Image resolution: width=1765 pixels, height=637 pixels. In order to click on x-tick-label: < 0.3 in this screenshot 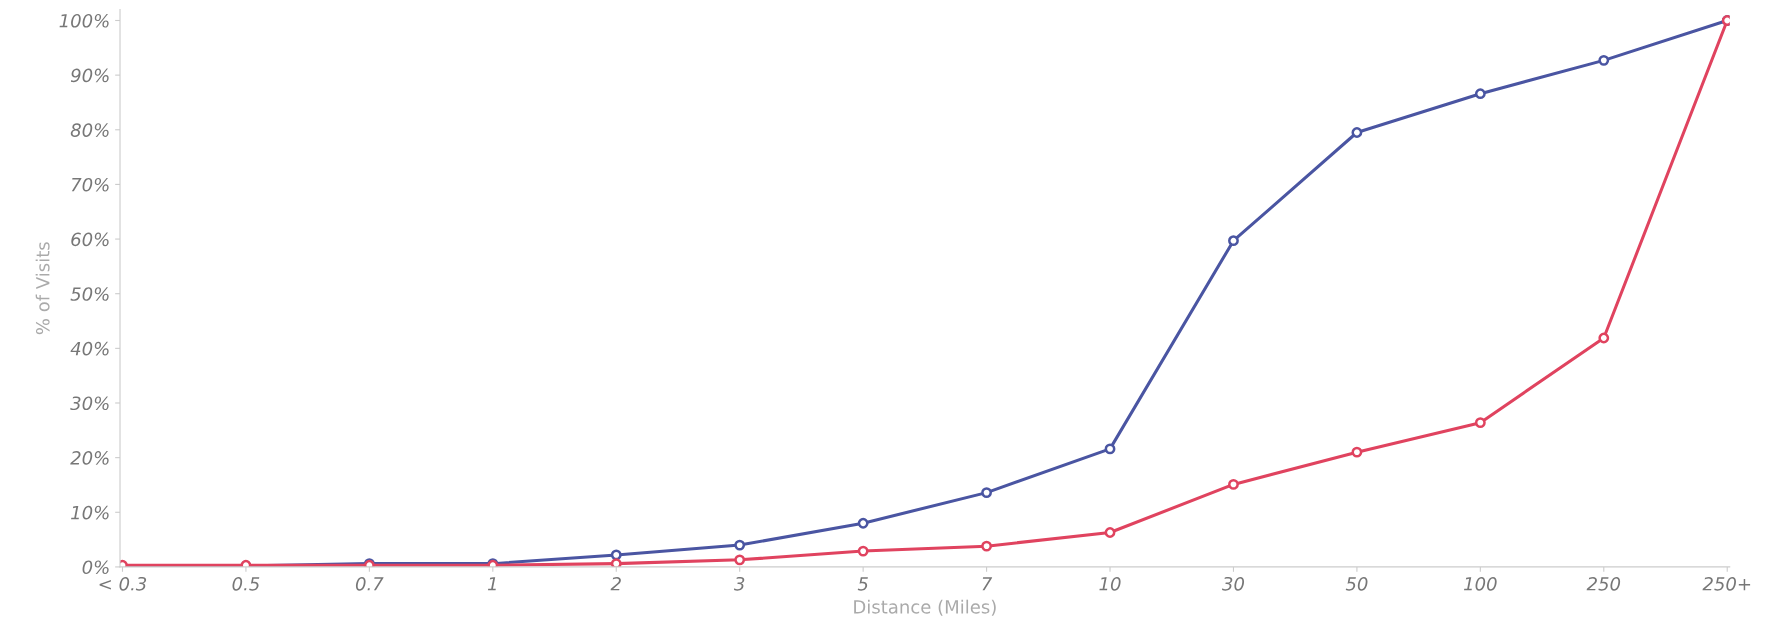, I will do `click(123, 583)`.